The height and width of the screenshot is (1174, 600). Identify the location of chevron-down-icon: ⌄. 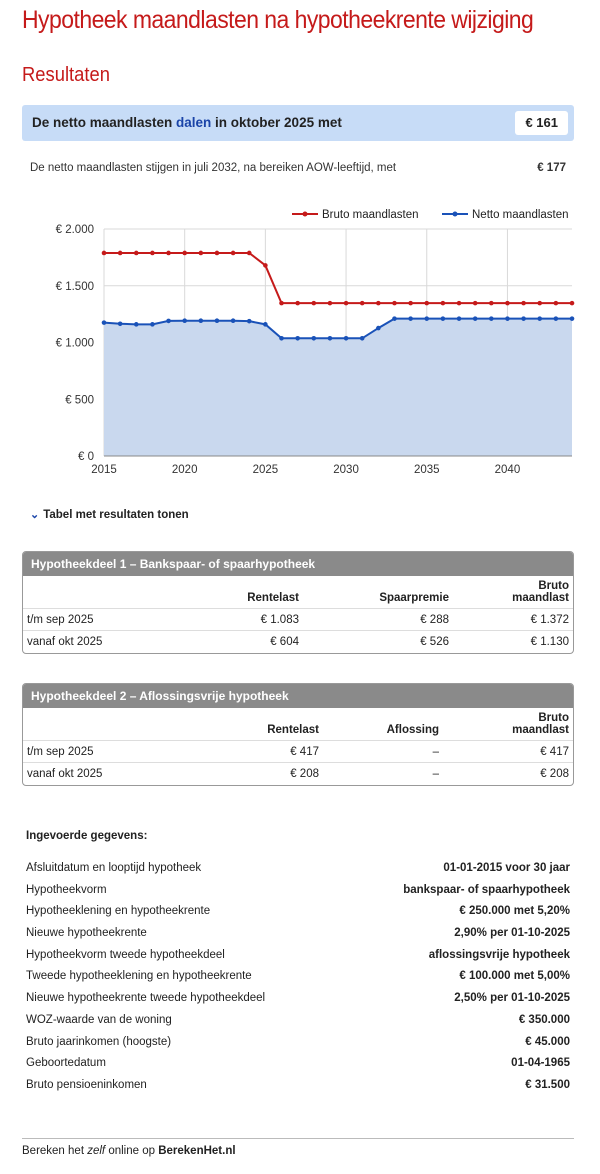
(35, 515).